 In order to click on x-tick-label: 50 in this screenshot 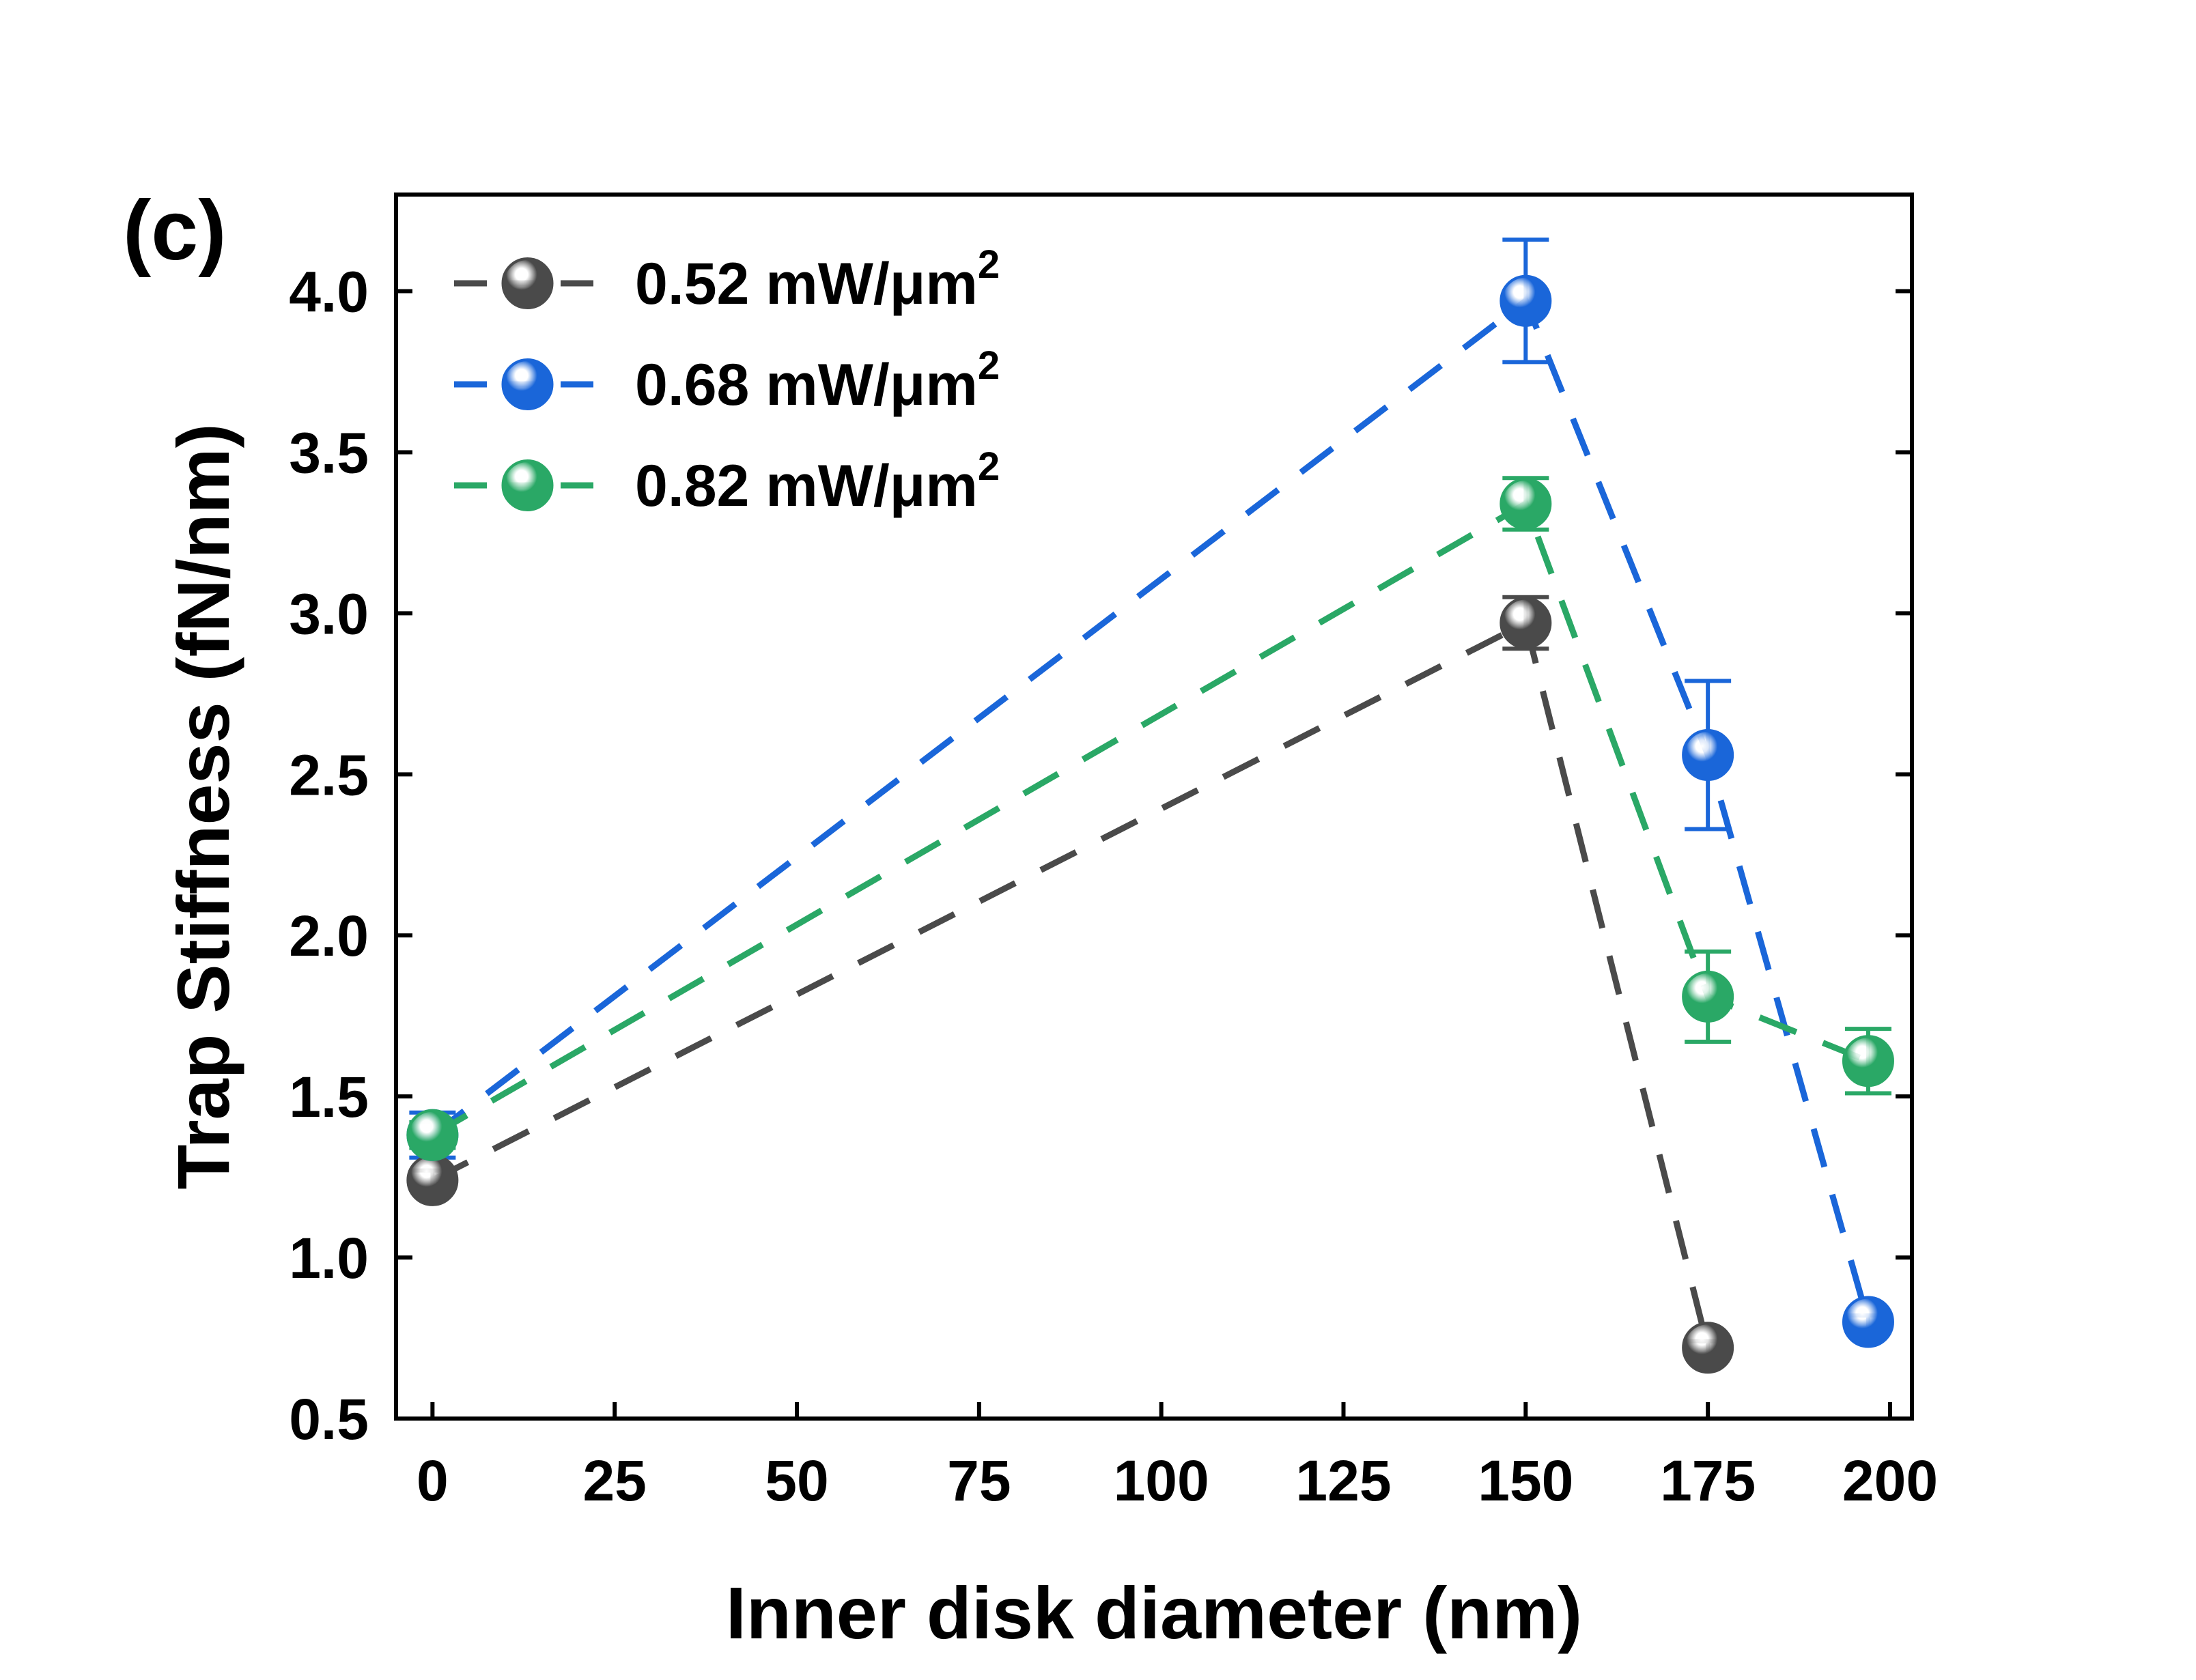, I will do `click(796, 1481)`.